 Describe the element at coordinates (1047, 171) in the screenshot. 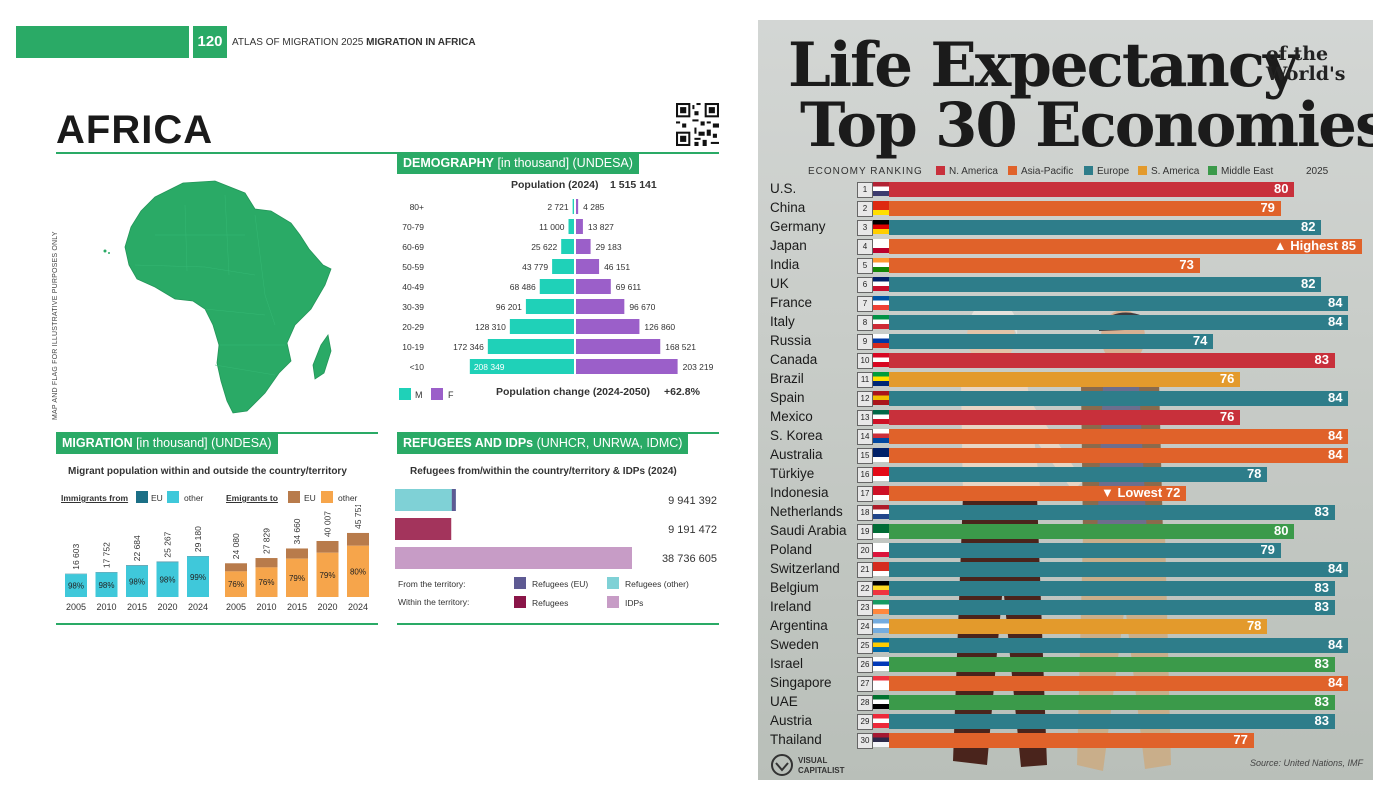

I see `legend-label: Asia-Pacific` at that location.